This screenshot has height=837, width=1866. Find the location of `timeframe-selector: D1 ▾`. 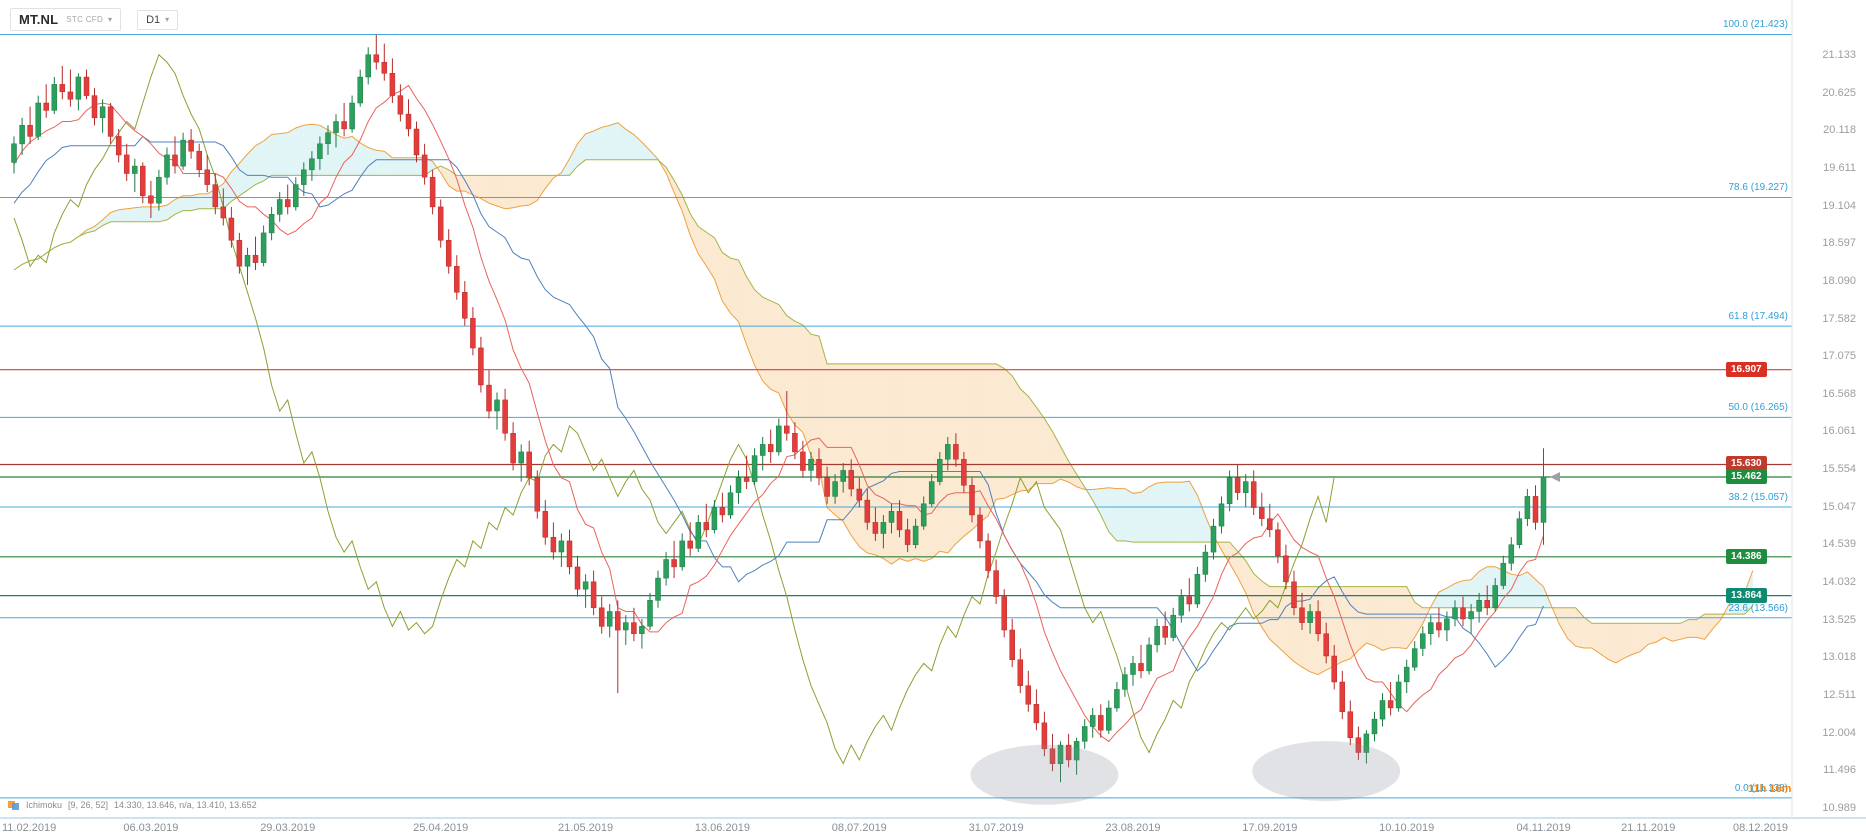

timeframe-selector: D1 ▾ is located at coordinates (158, 19).